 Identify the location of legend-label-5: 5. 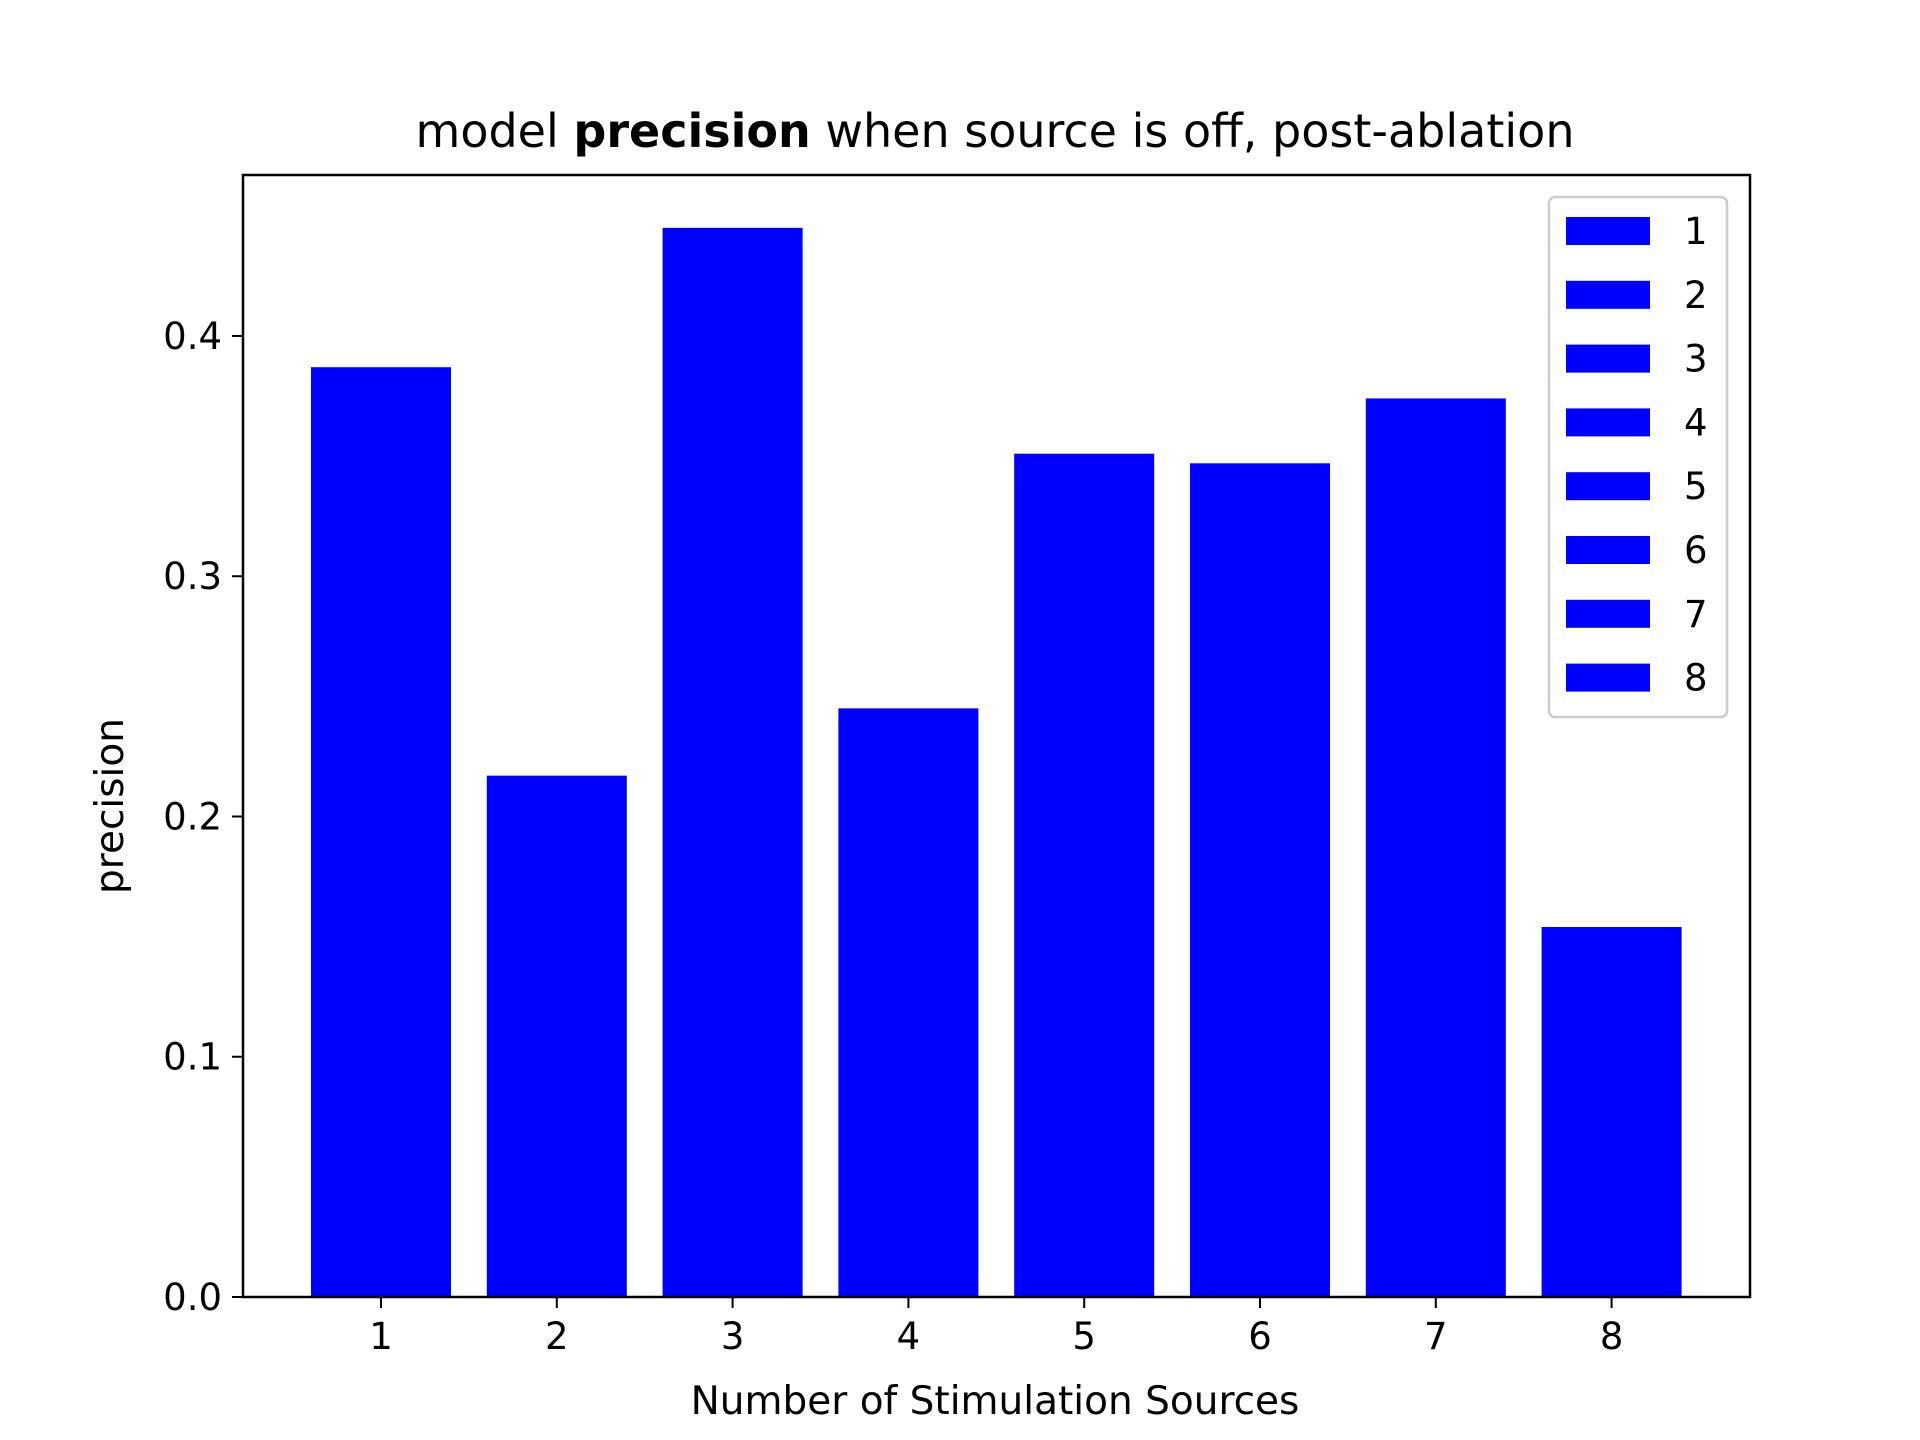
(1696, 486).